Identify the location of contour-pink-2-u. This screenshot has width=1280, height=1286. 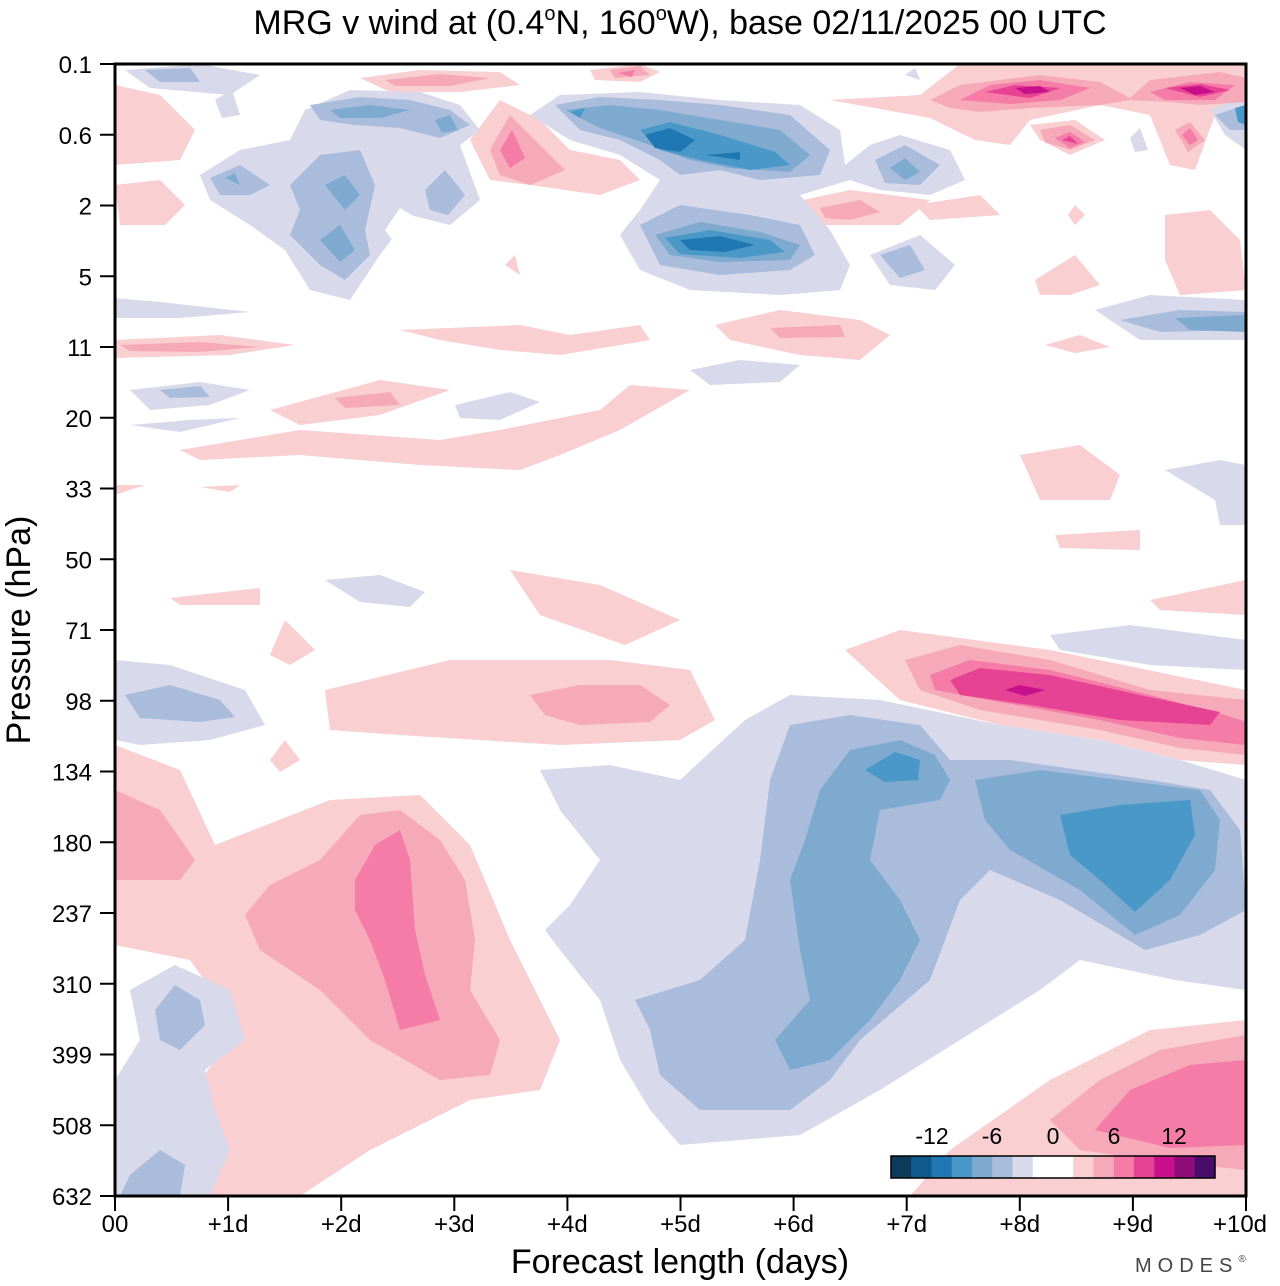
(957, 207).